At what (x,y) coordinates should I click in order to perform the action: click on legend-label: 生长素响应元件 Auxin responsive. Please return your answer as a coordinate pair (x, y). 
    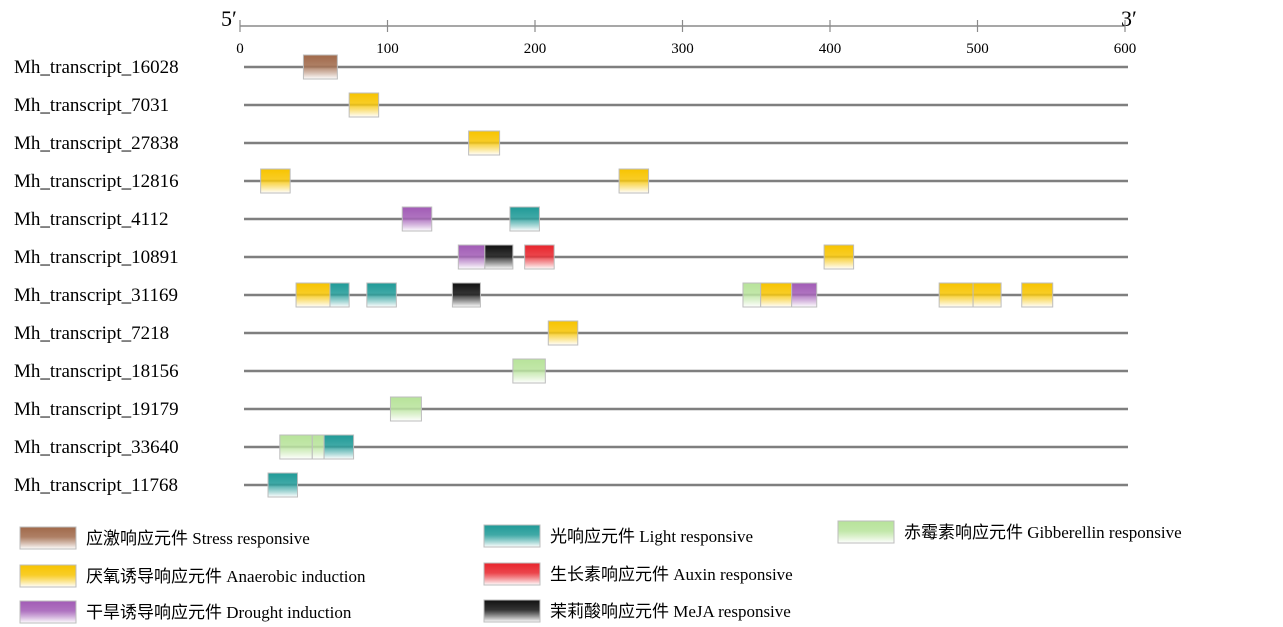
    Looking at the image, I should click on (671, 574).